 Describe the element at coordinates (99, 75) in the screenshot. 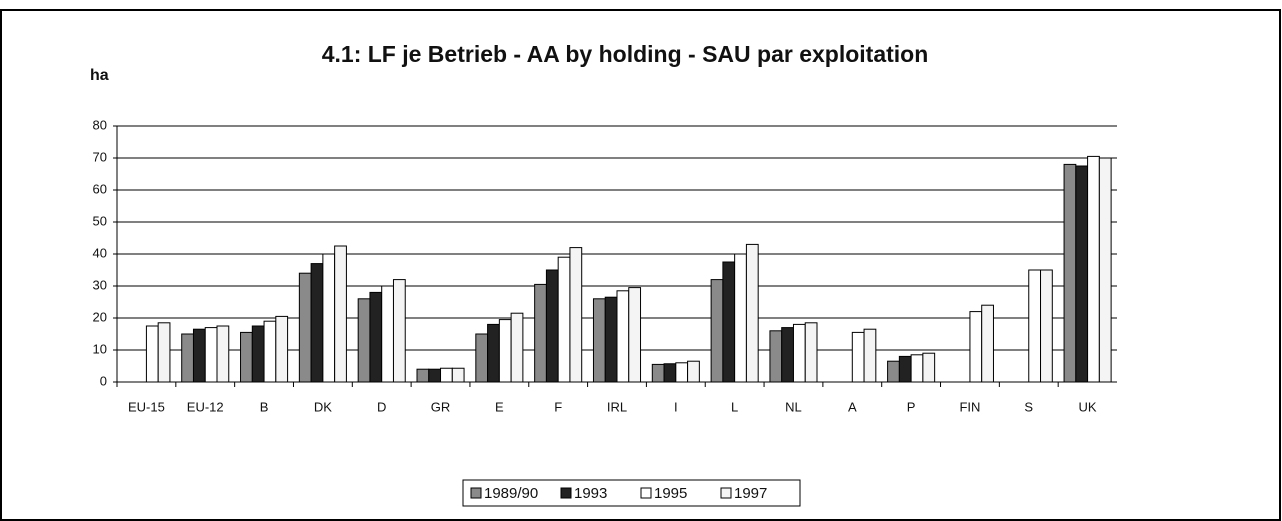

I see `y-axis-label: ha` at that location.